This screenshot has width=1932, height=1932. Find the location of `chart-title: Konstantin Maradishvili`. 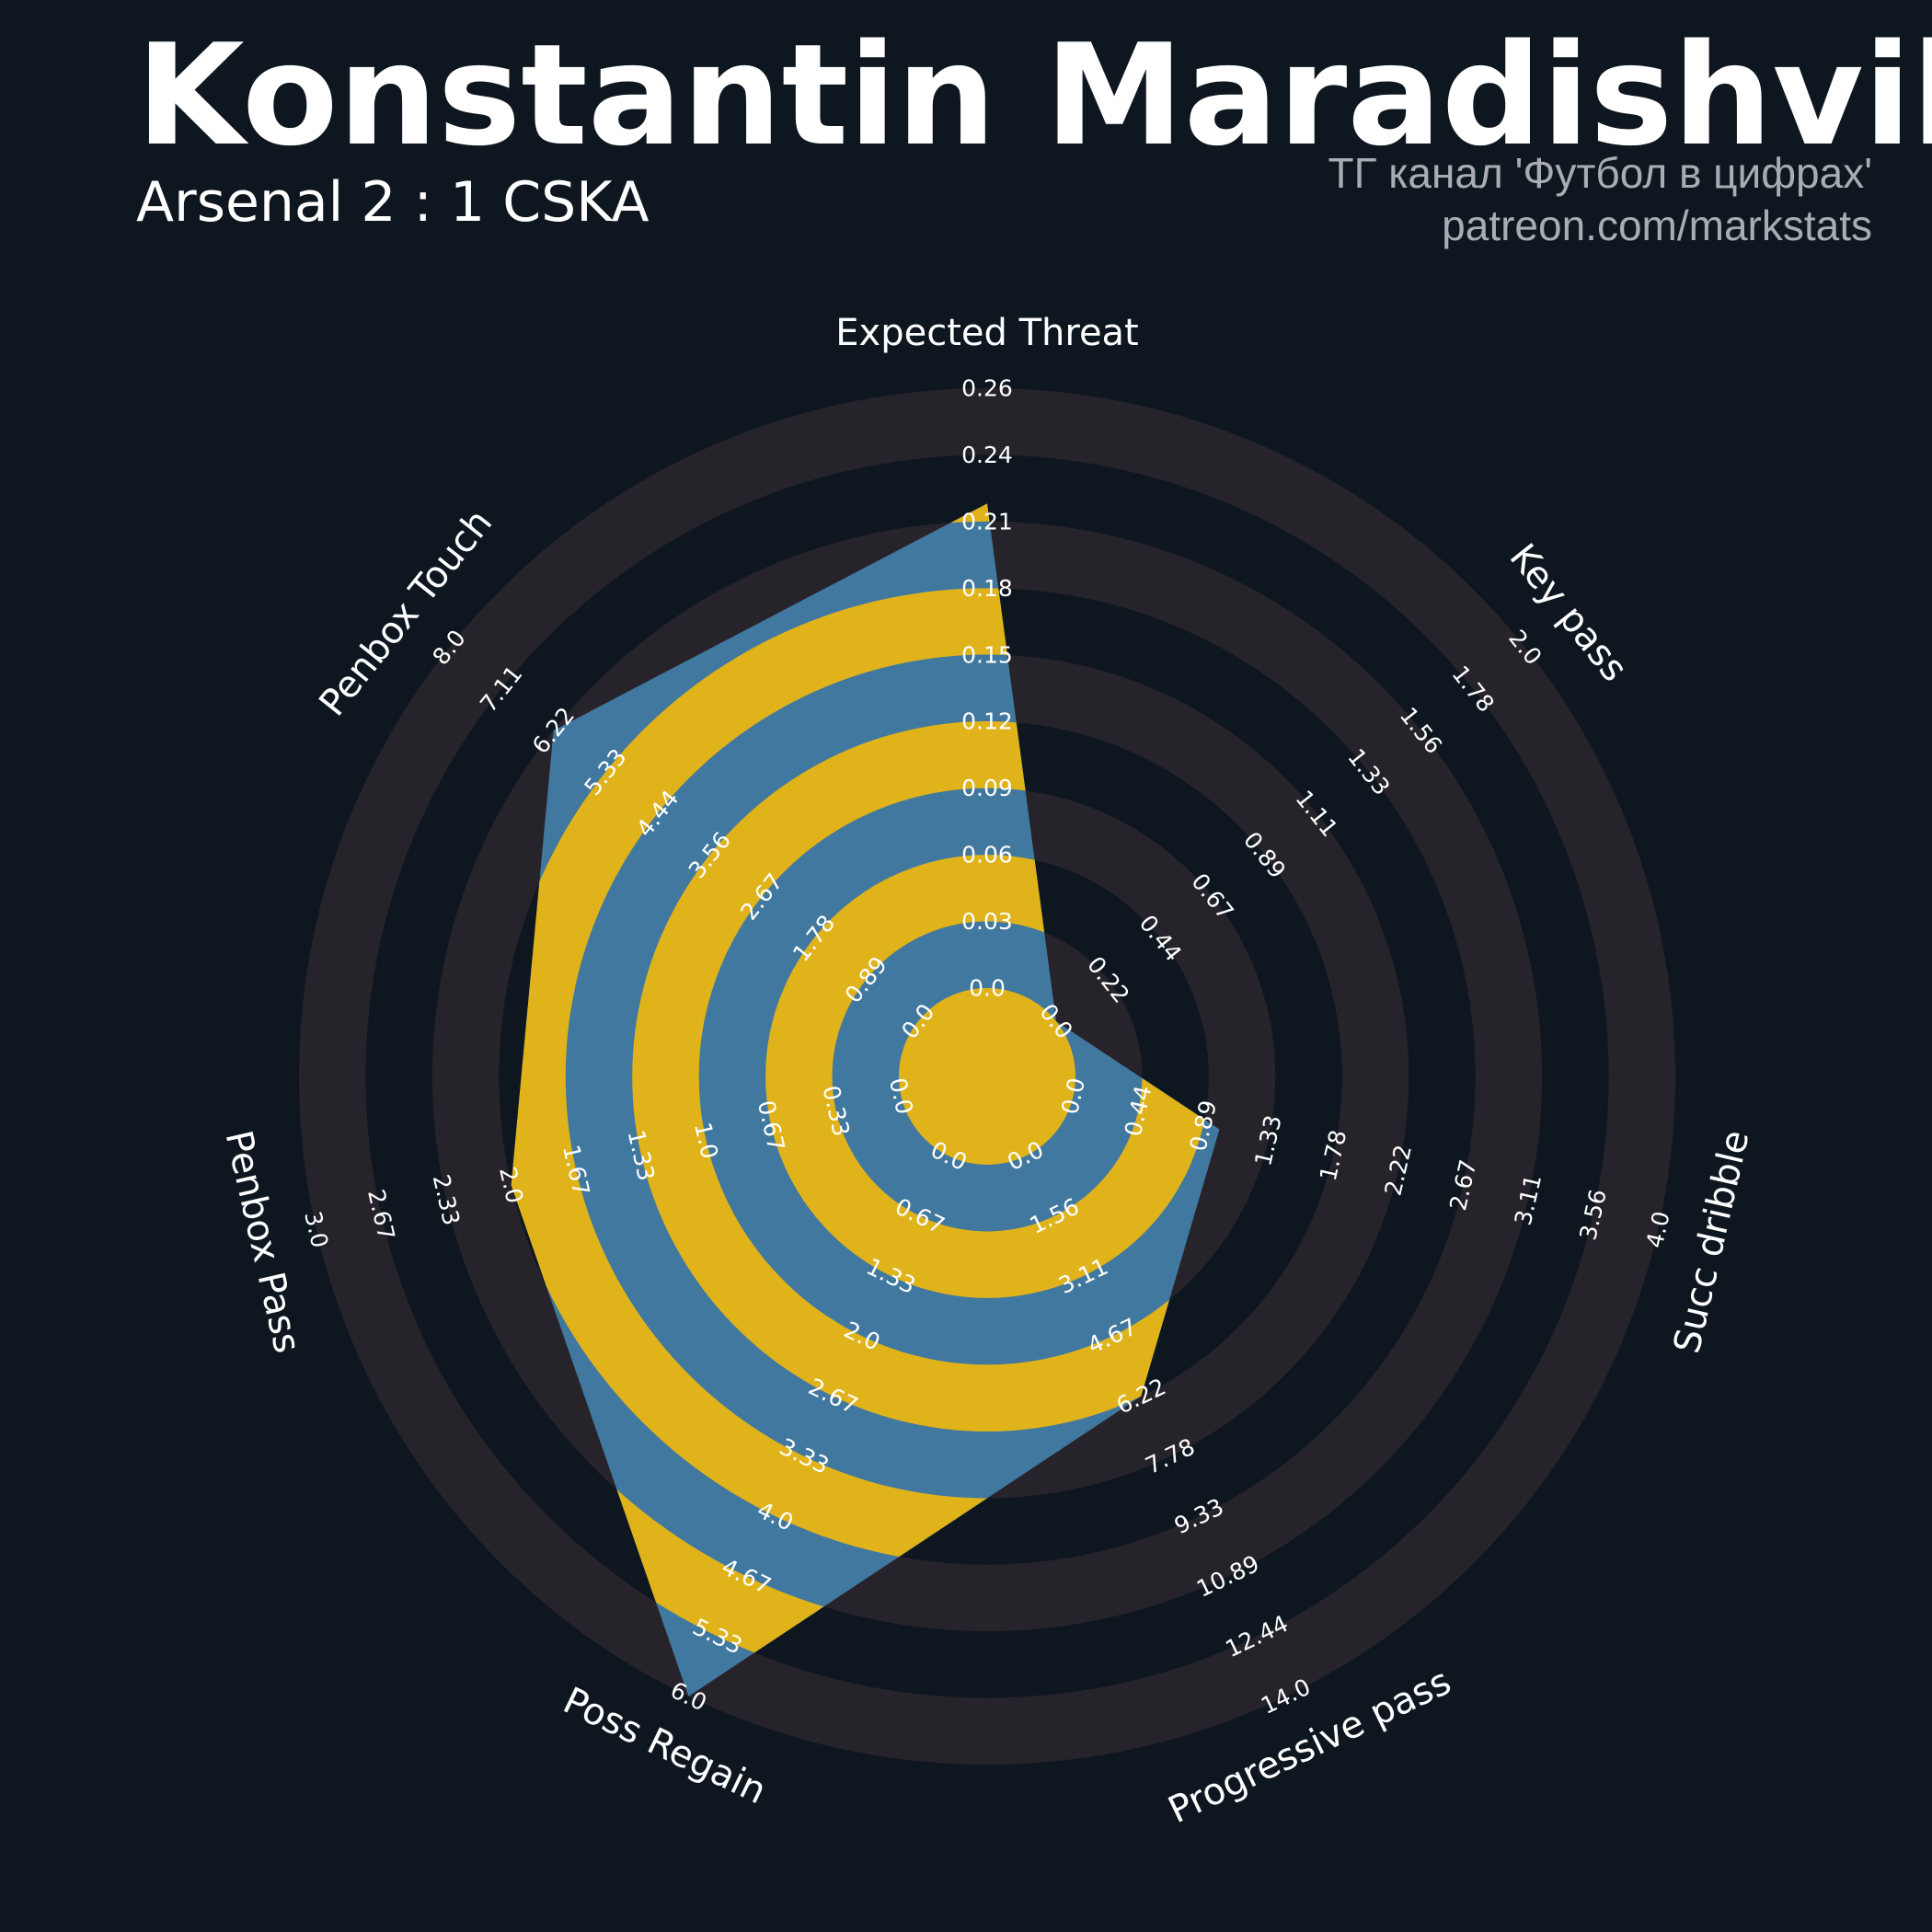

chart-title: Konstantin Maradishvili is located at coordinates (1034, 95).